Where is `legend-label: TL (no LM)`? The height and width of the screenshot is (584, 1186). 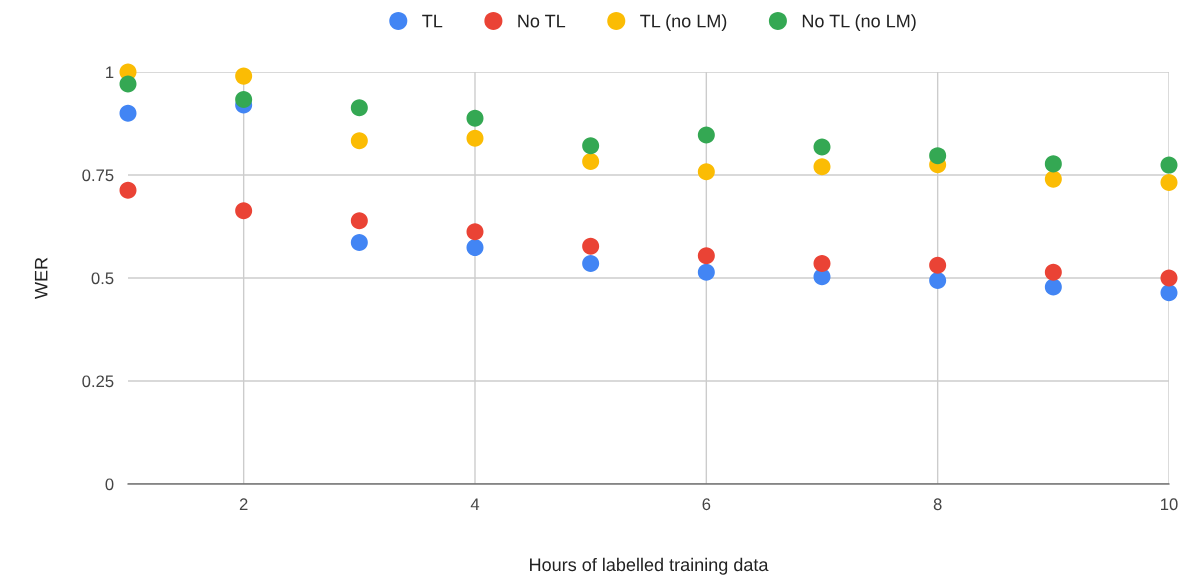 legend-label: TL (no LM) is located at coordinates (683, 23).